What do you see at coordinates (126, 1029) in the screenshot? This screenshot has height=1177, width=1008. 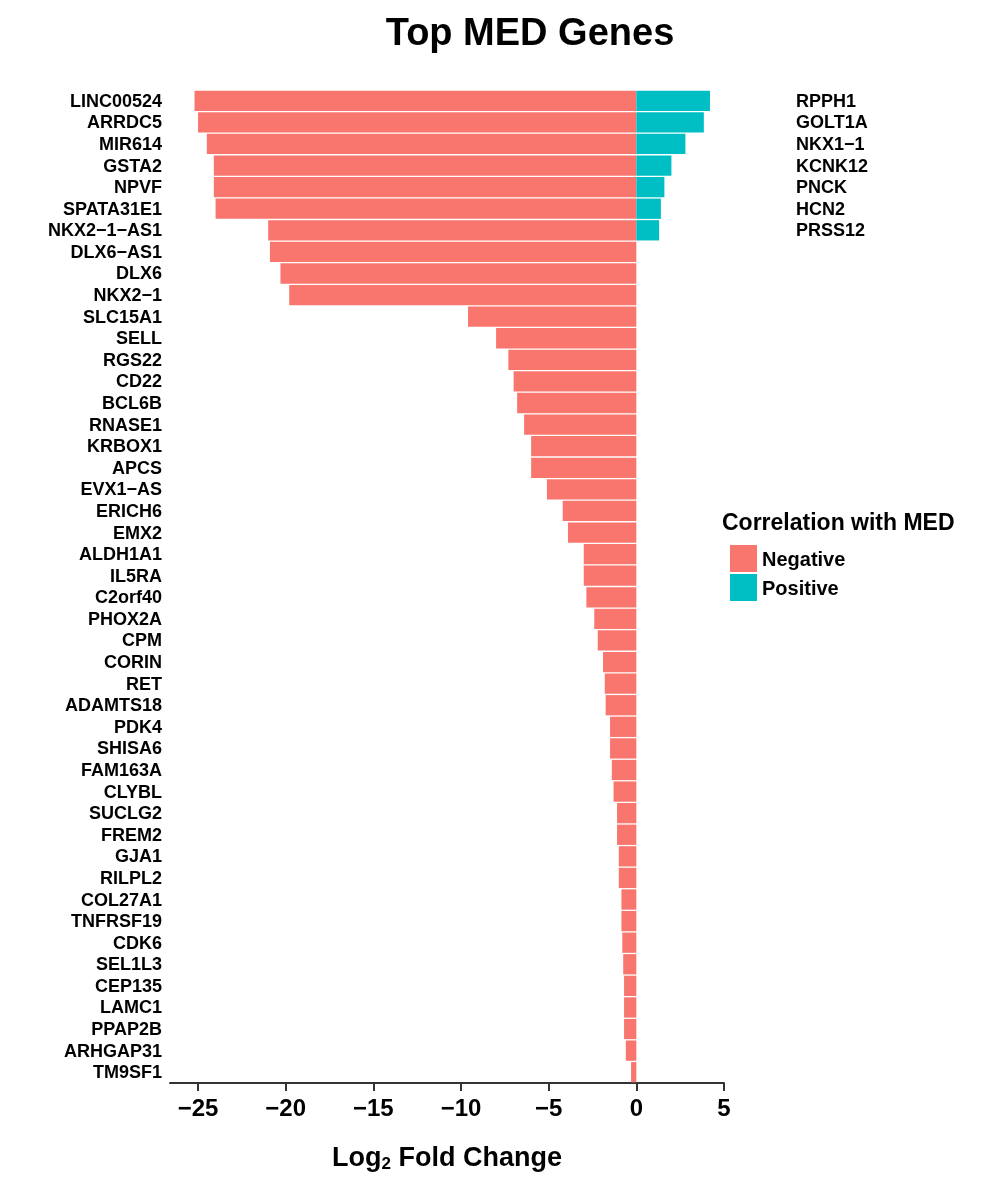 I see `y-tick-label: PPAP2B` at bounding box center [126, 1029].